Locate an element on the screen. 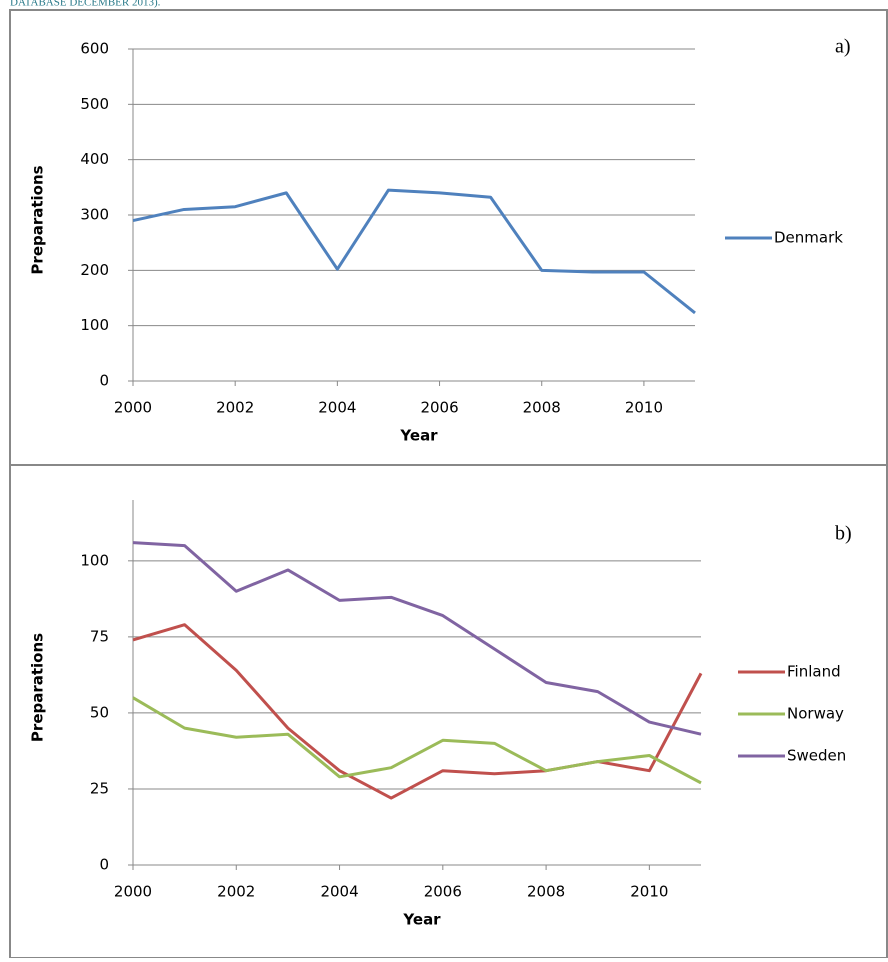 This screenshot has width=888, height=962. y-tick-label: 200 is located at coordinates (94, 270).